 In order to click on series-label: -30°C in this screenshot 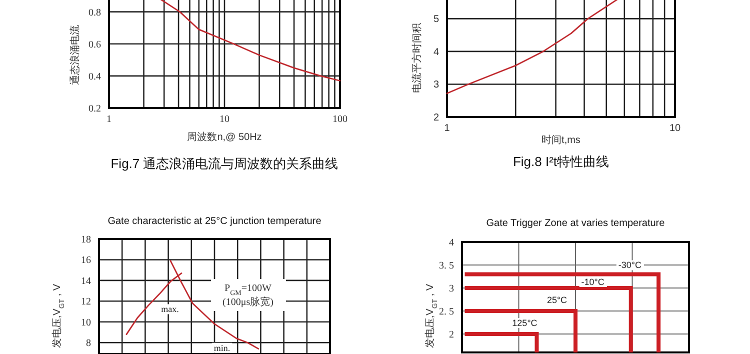, I will do `click(630, 265)`.